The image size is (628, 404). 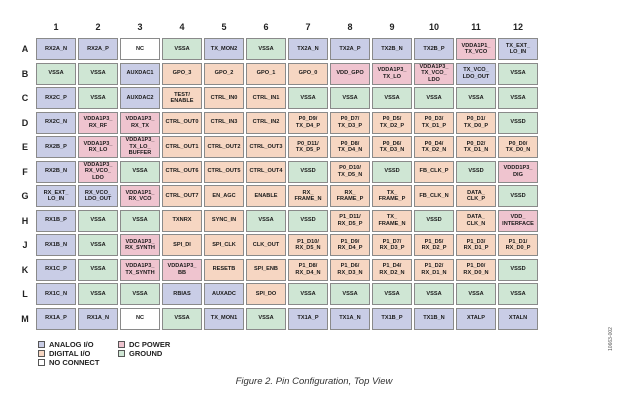 What do you see at coordinates (140, 98) in the screenshot?
I see `pin-cell: AUXDAC2` at bounding box center [140, 98].